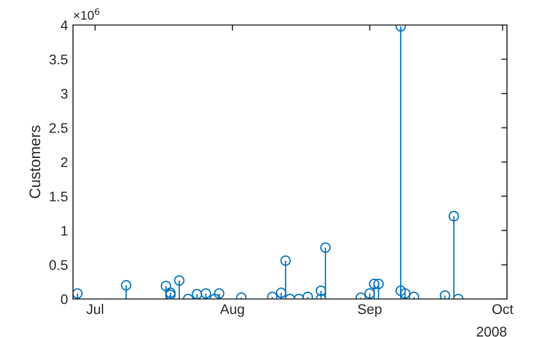 The image size is (560, 337). Describe the element at coordinates (232, 310) in the screenshot. I see `x-tick-label: Aug` at that location.